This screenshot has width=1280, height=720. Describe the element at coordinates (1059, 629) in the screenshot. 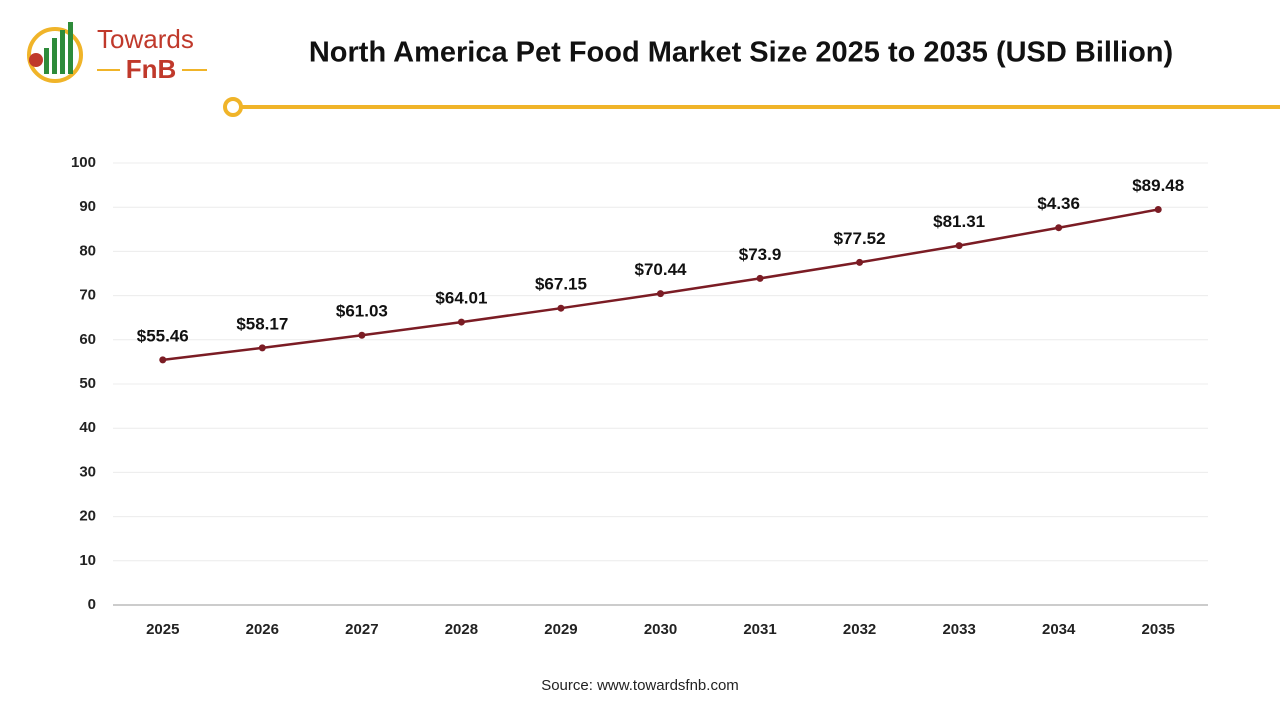

I see `x-tick-label: 2034` at that location.